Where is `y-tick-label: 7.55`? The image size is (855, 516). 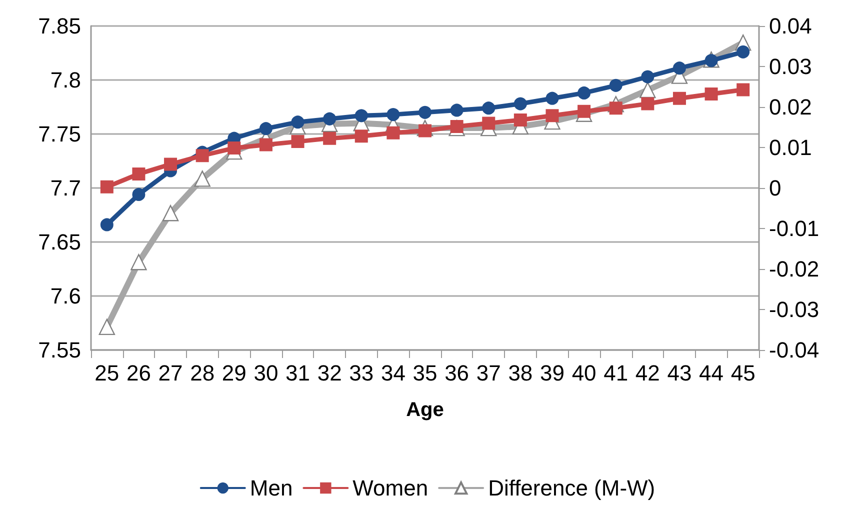 y-tick-label: 7.55 is located at coordinates (59, 350).